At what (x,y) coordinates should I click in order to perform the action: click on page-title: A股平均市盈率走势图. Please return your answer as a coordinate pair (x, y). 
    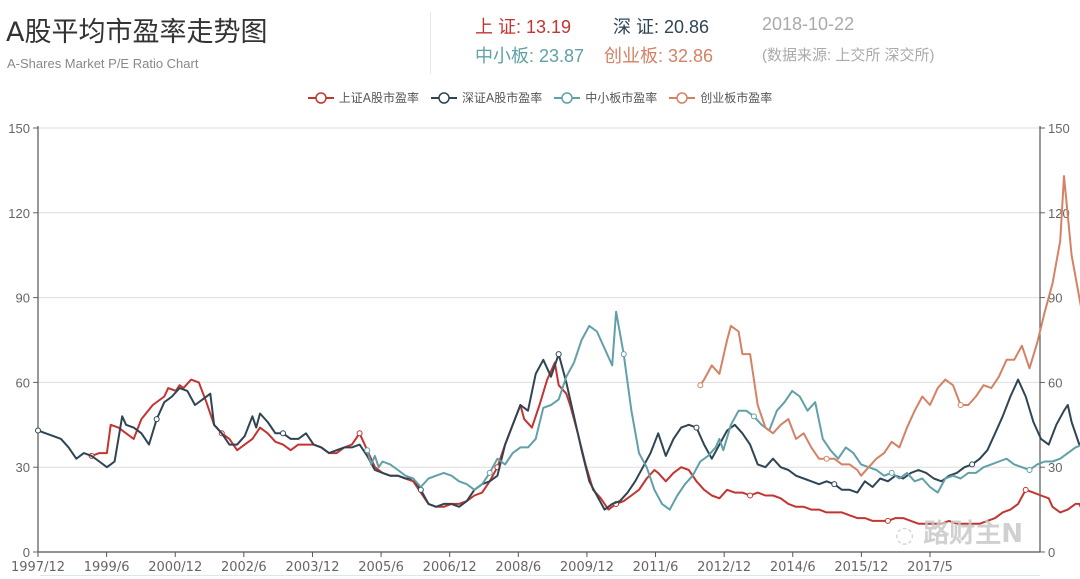
    Looking at the image, I should click on (137, 32).